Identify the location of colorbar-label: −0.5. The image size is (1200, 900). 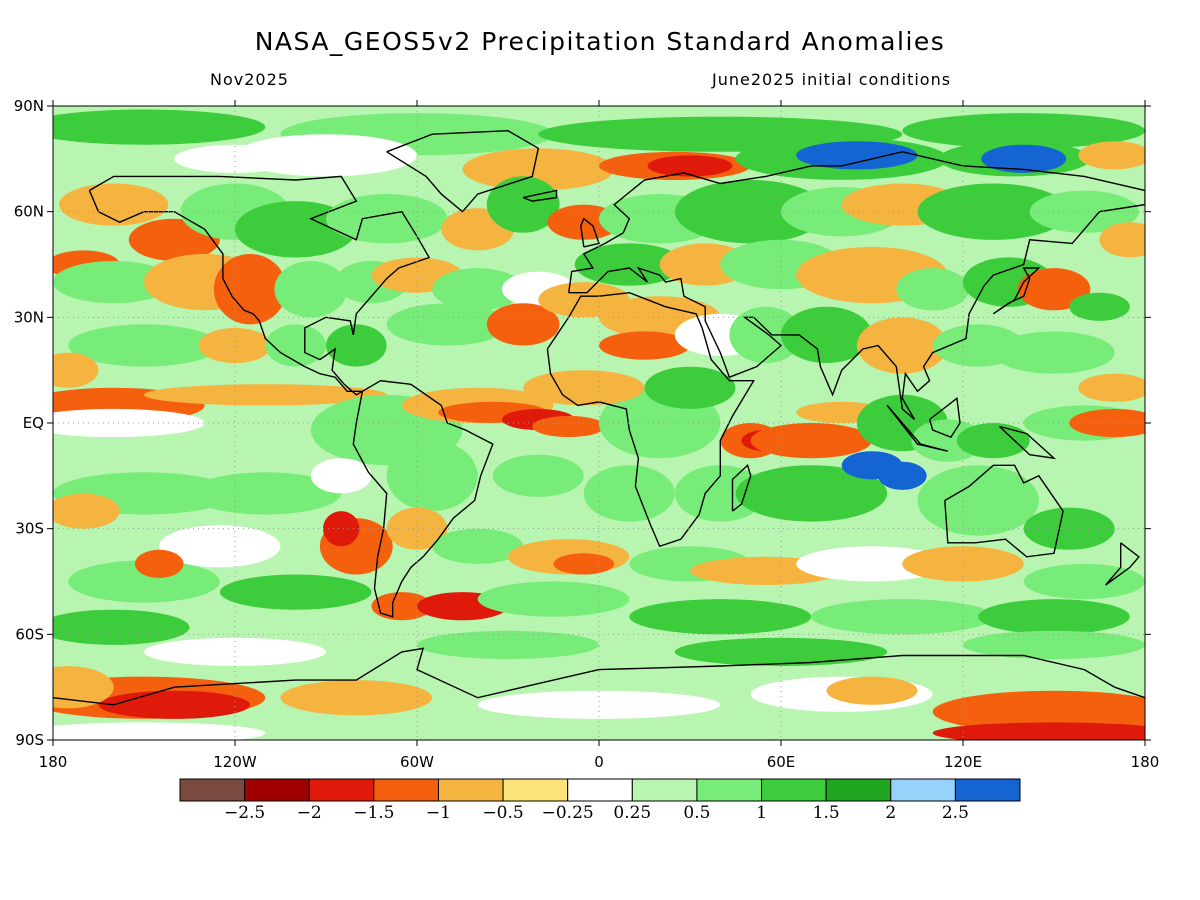
(502, 813).